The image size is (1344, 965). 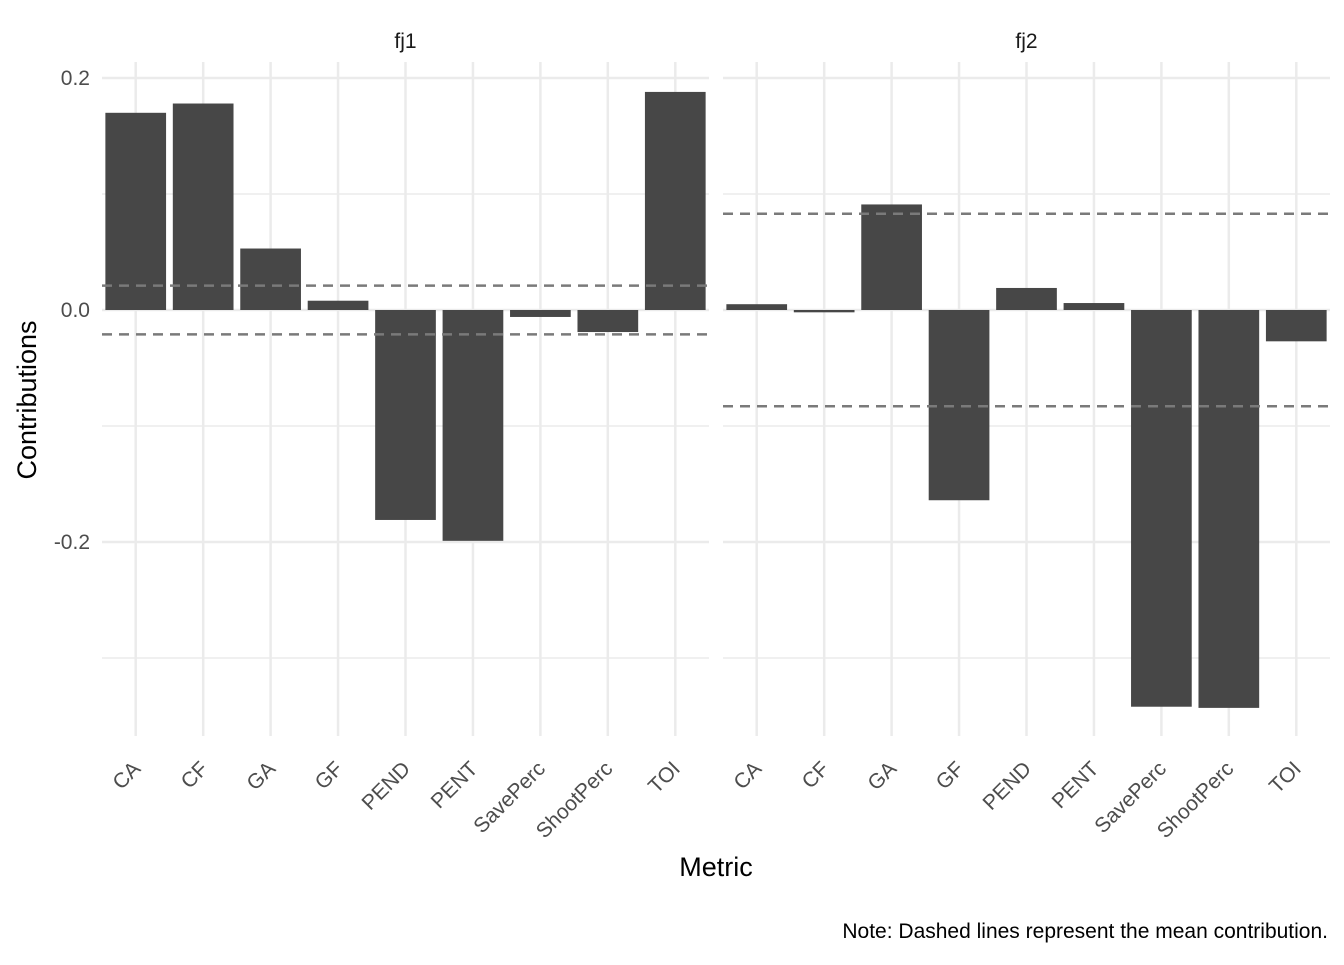 I want to click on y-tick-label: 0.0, so click(x=75, y=310).